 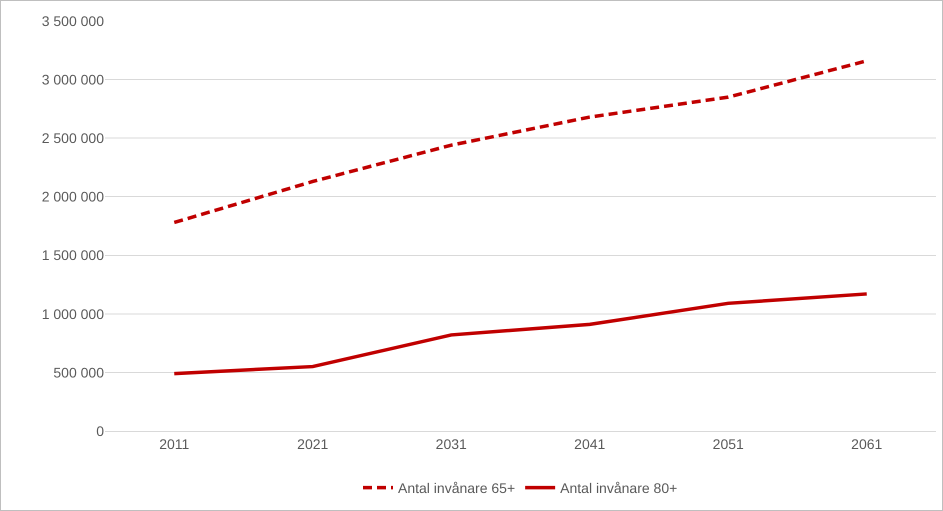 What do you see at coordinates (619, 488) in the screenshot?
I see `legend-label: Antal invånare 80+` at bounding box center [619, 488].